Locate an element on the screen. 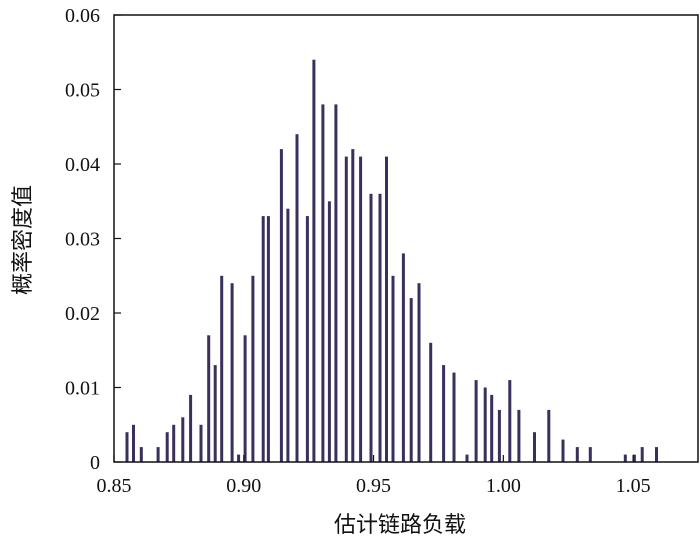  y-tick-label: 0.05 is located at coordinates (82, 91).